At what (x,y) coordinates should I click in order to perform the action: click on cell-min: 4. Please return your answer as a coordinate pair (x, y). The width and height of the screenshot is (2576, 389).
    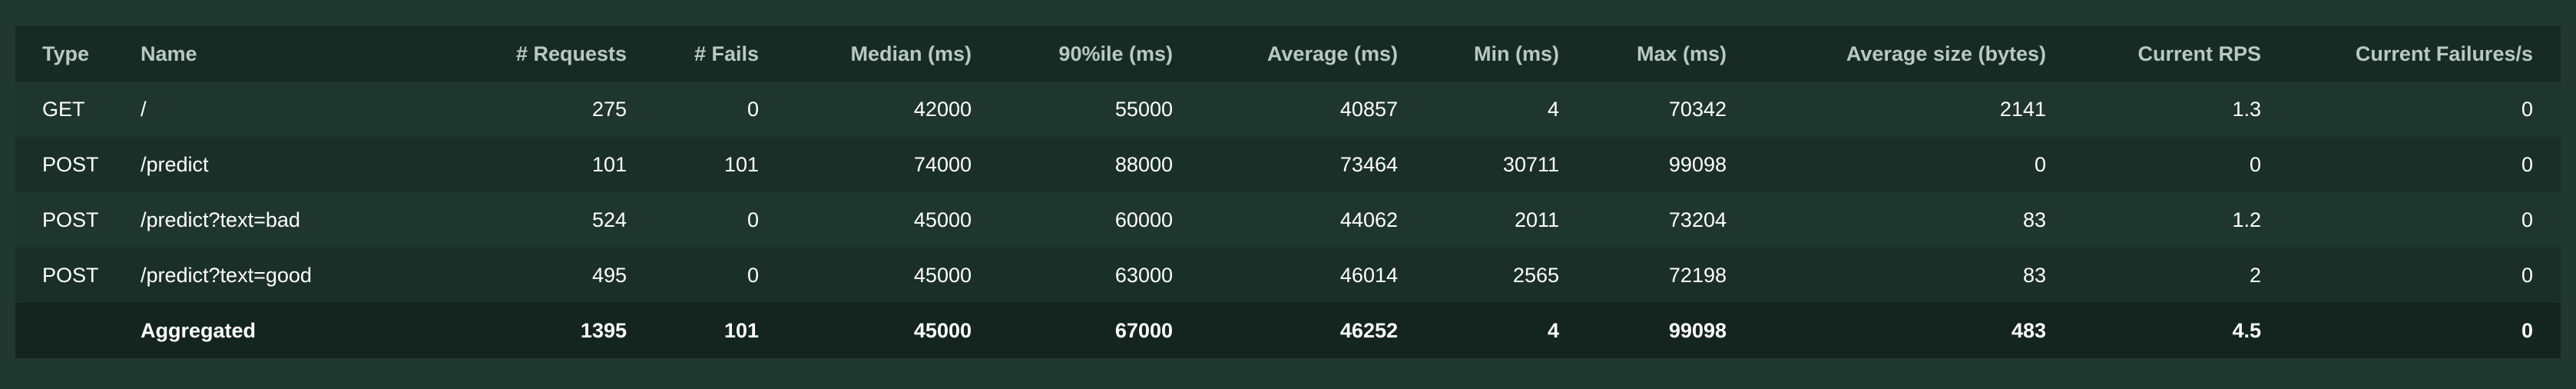
    Looking at the image, I should click on (1553, 109).